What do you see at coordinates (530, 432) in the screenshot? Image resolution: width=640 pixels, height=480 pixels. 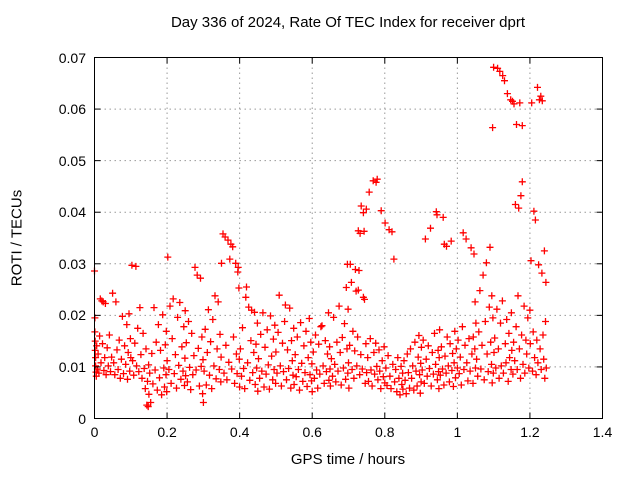 I see `x-tick-label: 1.2` at bounding box center [530, 432].